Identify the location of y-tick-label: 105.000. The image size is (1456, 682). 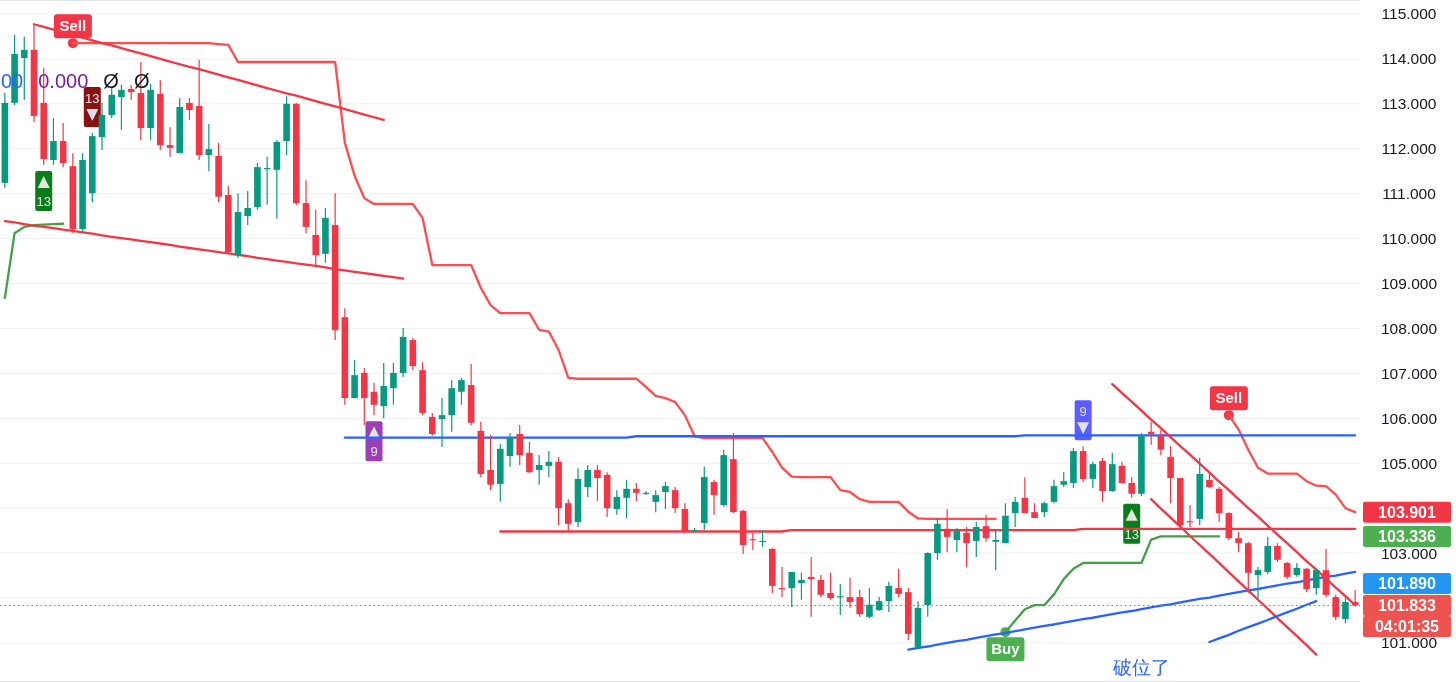
(1409, 463).